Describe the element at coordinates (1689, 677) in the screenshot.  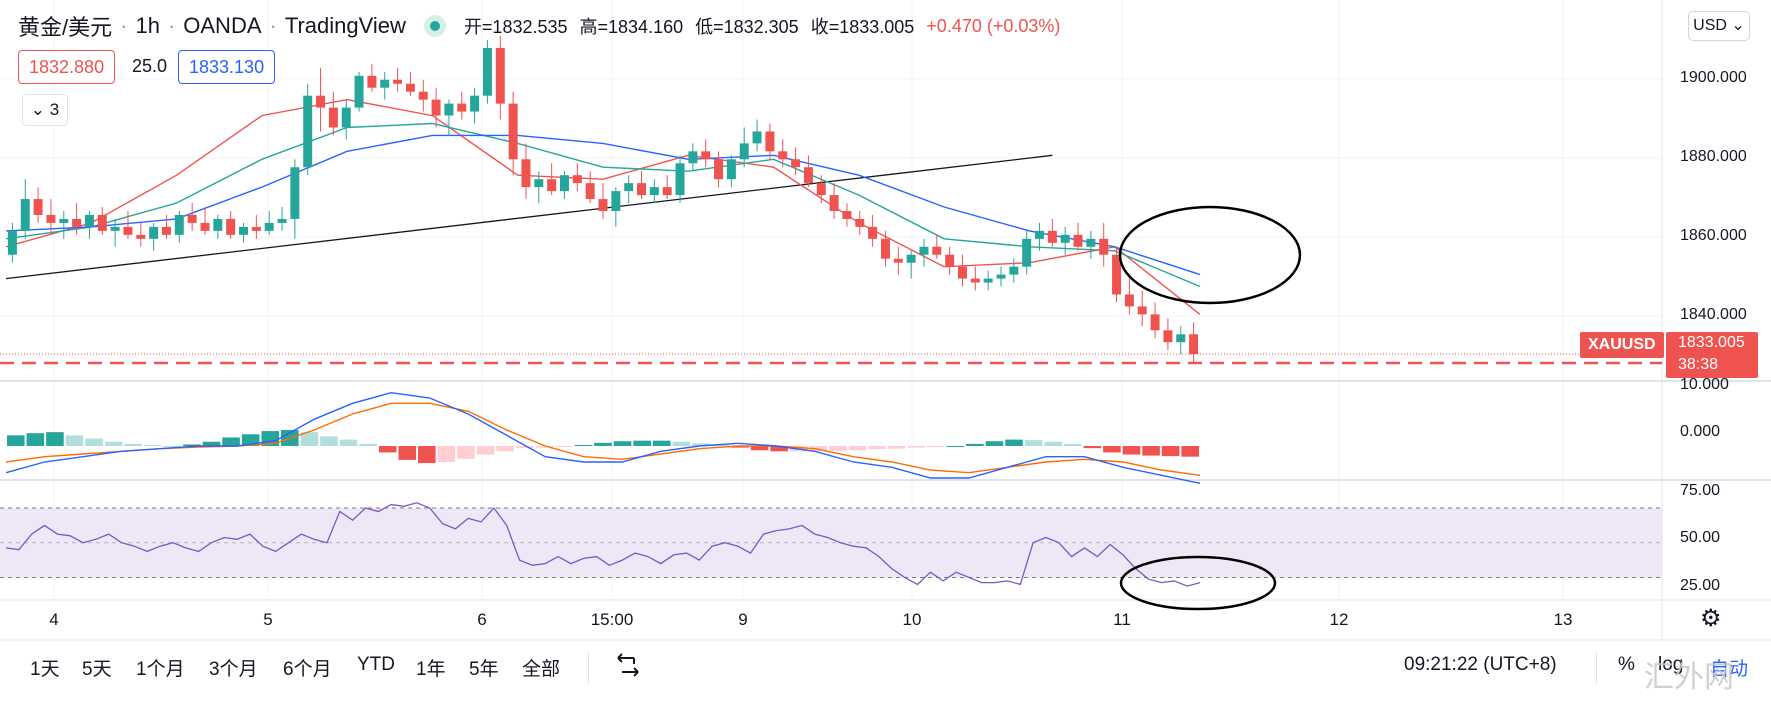
I see `watermark: 汇外网` at that location.